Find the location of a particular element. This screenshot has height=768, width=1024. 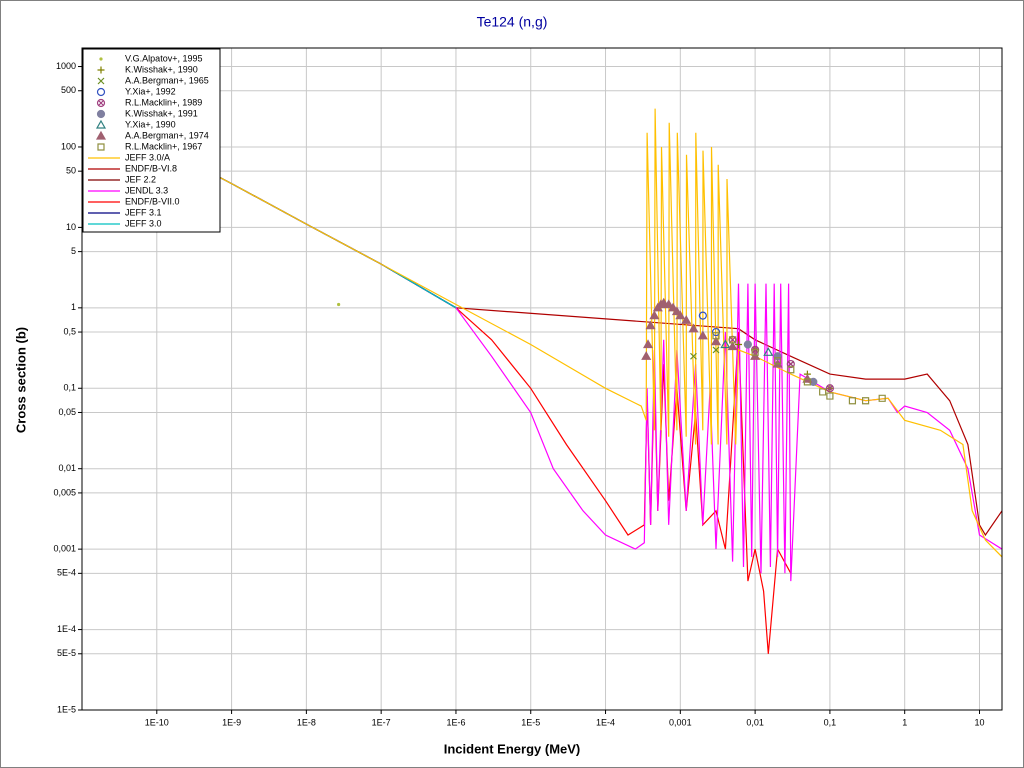

x-tick-label: 0,1 is located at coordinates (830, 722).